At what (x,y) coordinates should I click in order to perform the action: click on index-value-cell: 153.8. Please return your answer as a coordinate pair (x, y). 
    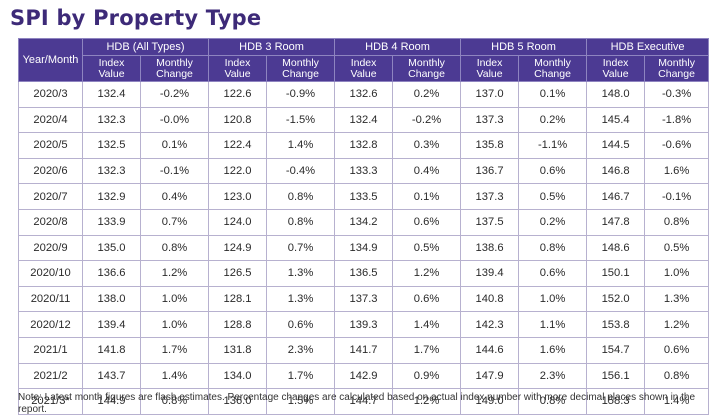
    Looking at the image, I should click on (616, 324).